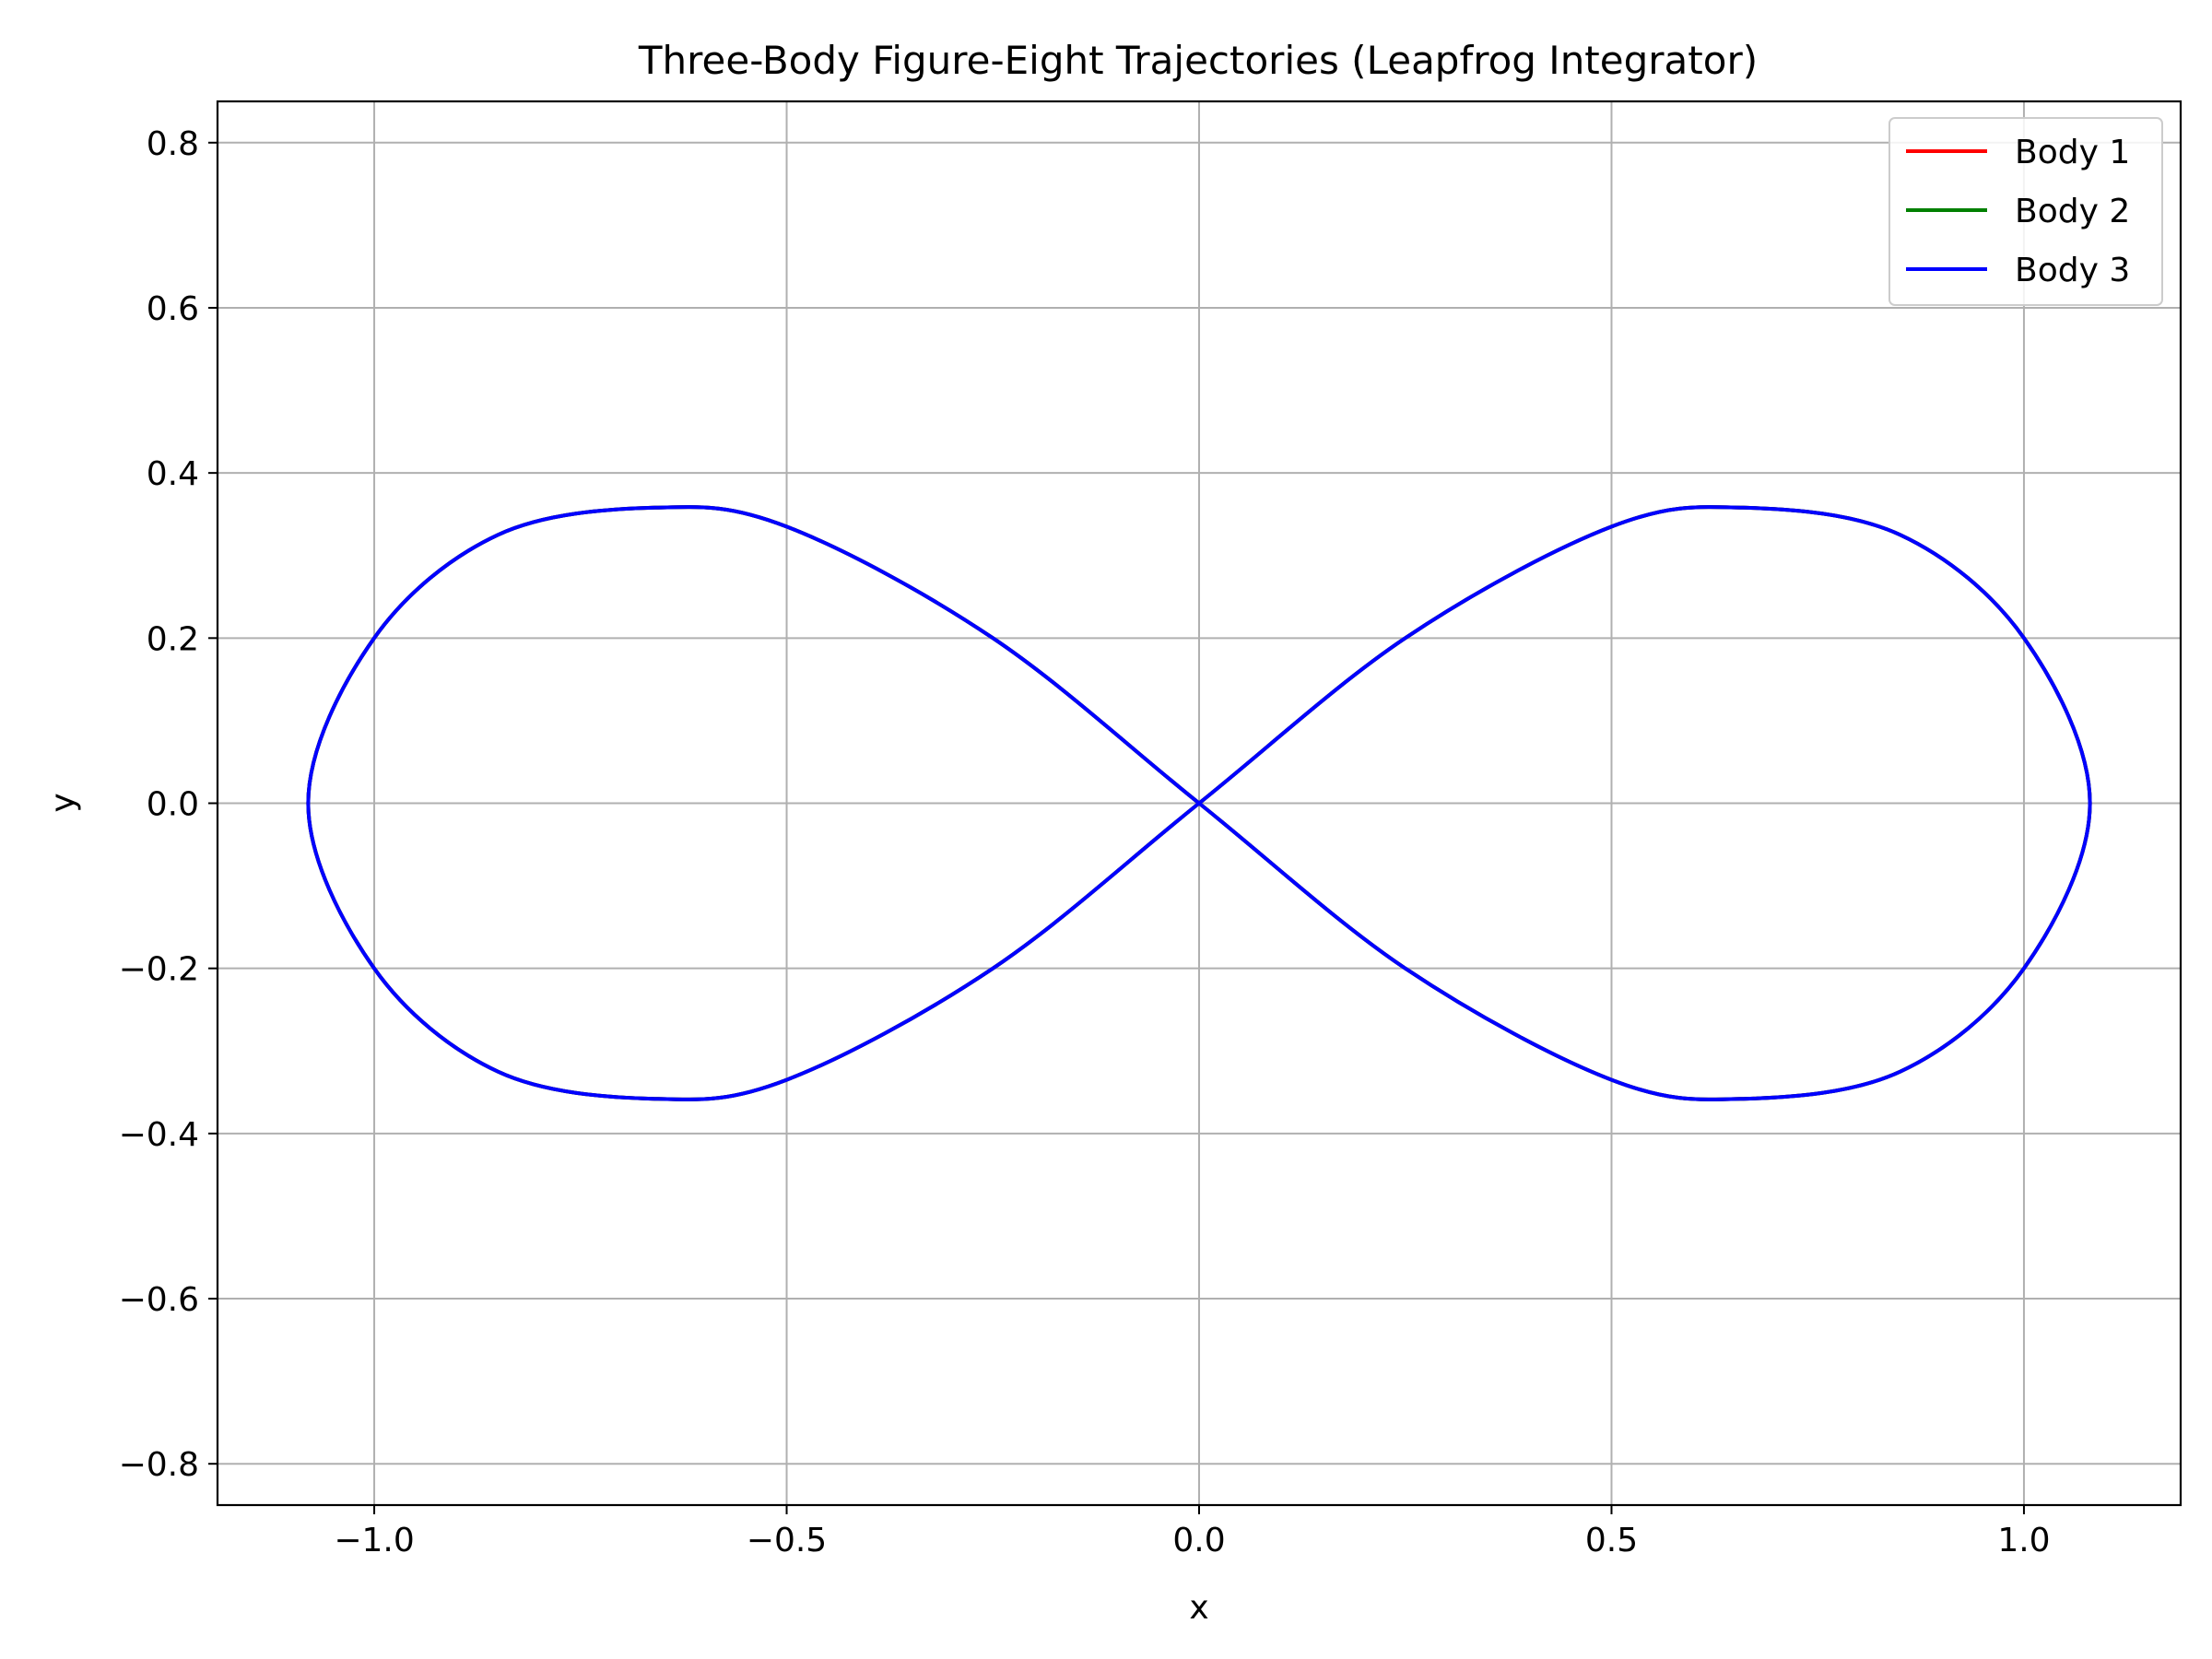 Image resolution: width=2212 pixels, height=1659 pixels. I want to click on y-tick-label: −0.6, so click(159, 1300).